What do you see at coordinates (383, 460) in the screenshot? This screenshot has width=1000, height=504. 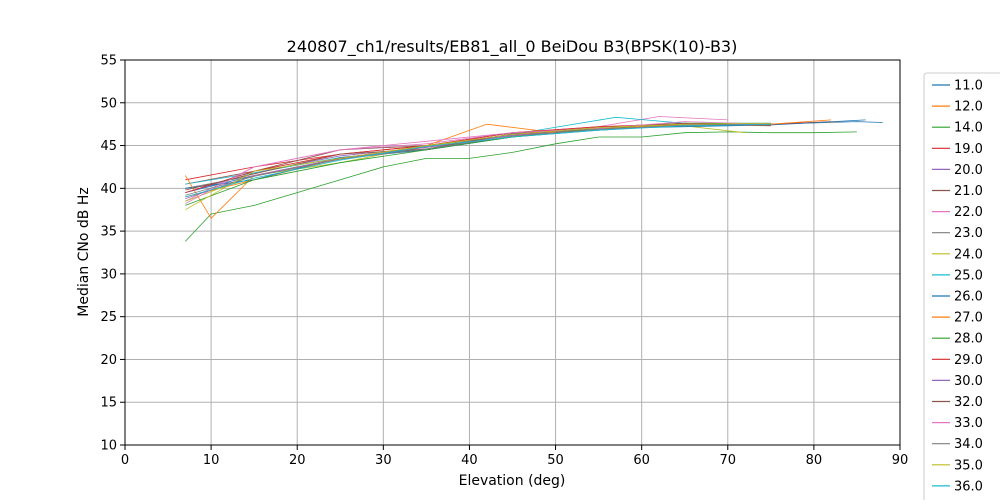 I see `x-tick-label: 30` at bounding box center [383, 460].